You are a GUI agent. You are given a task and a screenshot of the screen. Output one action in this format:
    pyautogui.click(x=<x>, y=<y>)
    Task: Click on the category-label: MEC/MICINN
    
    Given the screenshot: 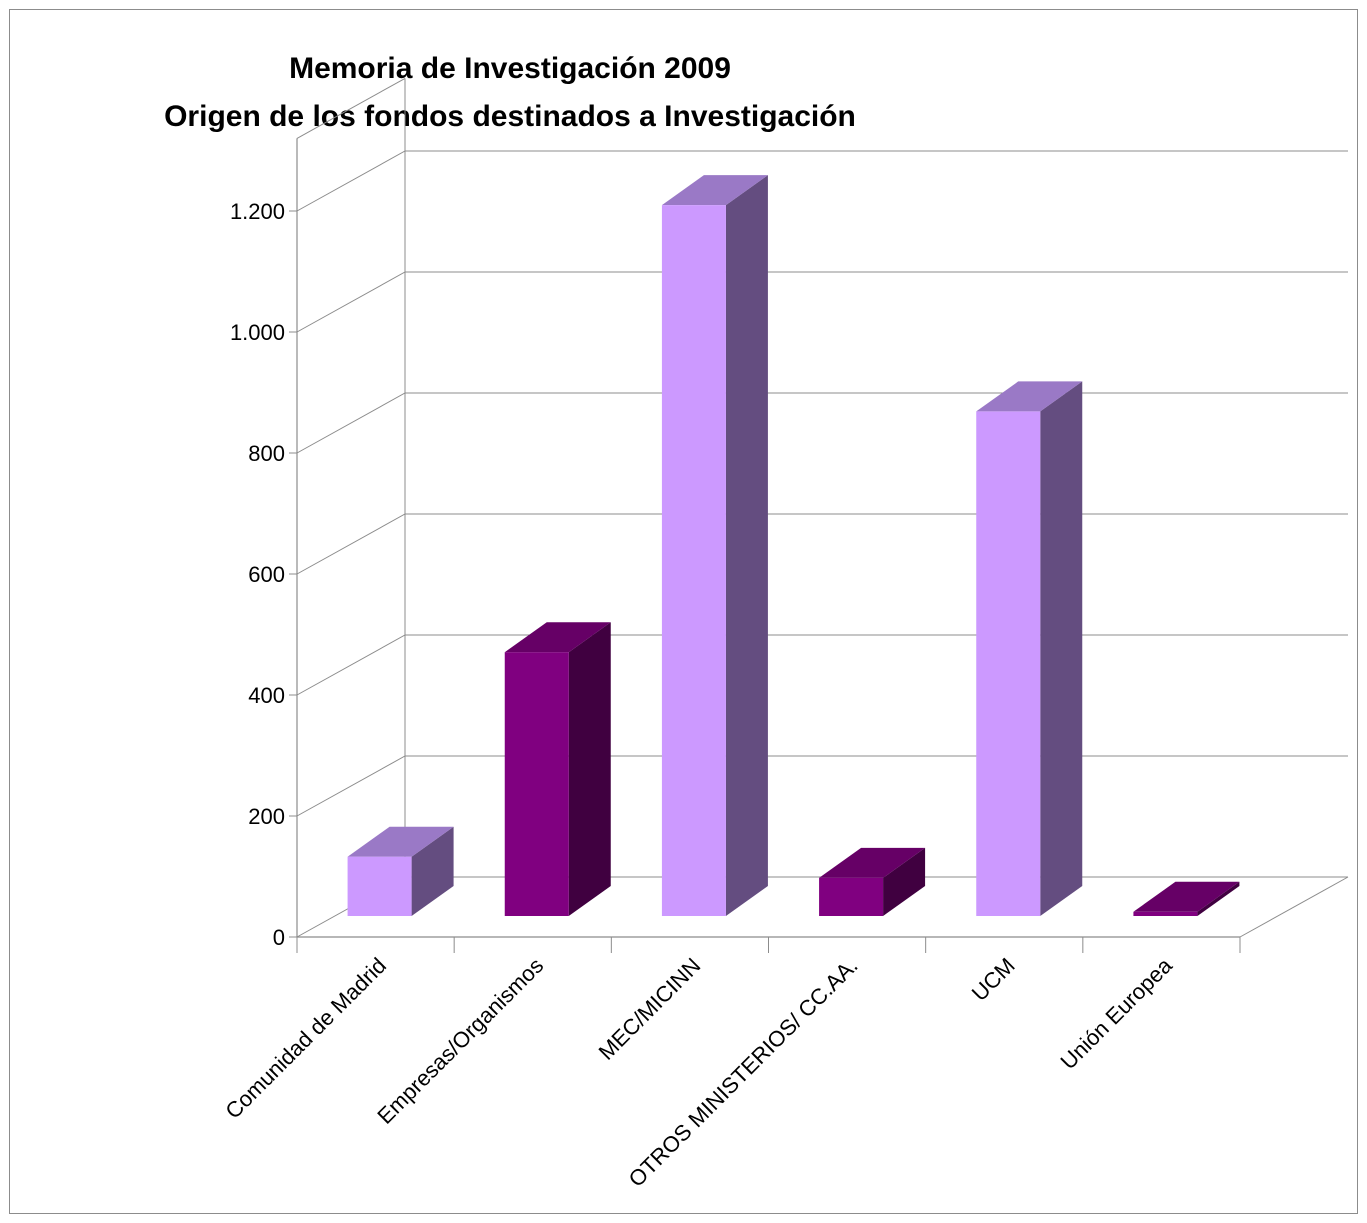 What is the action you would take?
    pyautogui.click(x=650, y=1009)
    